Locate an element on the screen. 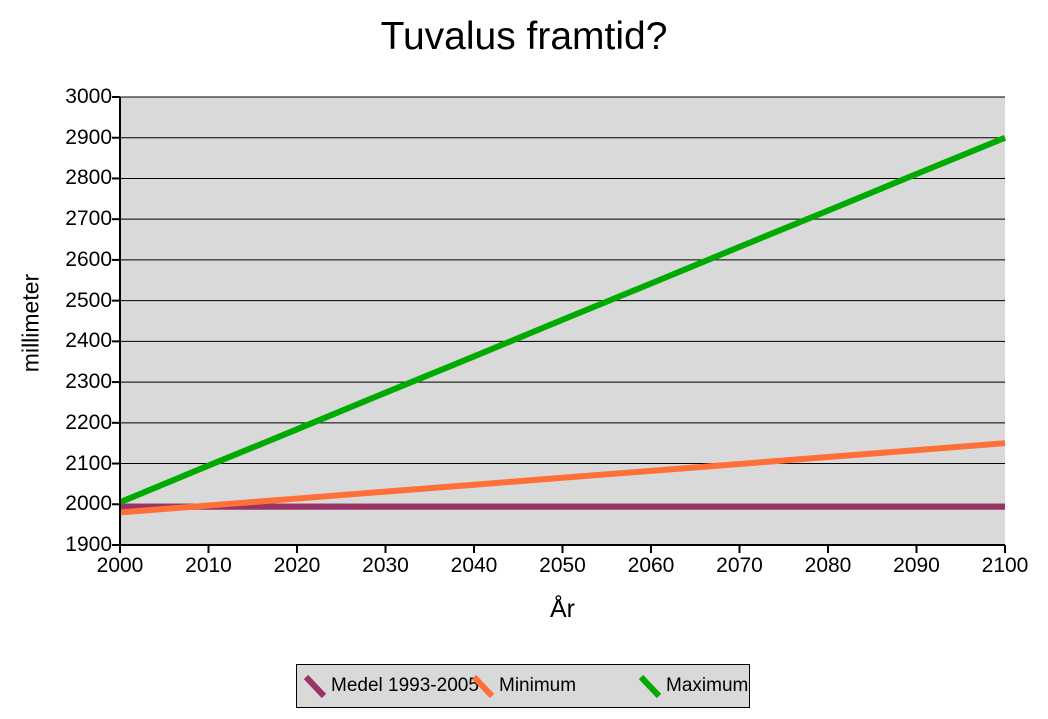 This screenshot has height=719, width=1048. x-axis-tick-label: 2030 is located at coordinates (385, 565).